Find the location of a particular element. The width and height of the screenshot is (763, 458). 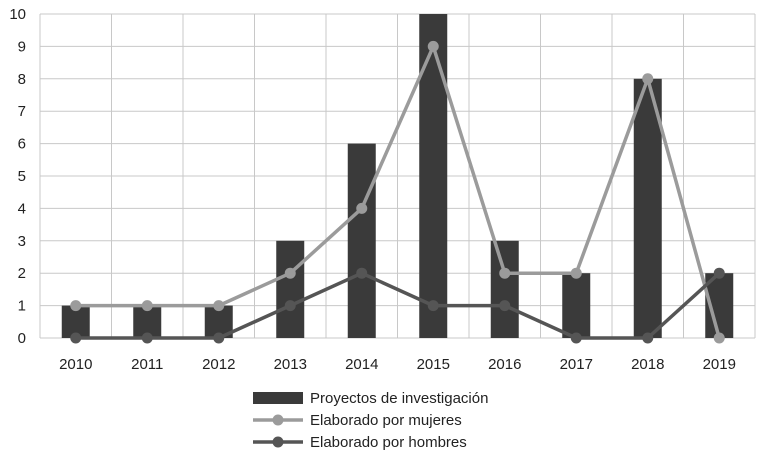

x-axis-ticks: 2010 2011 2012 2013 2014 2015 2016 2017 2018 2019 is located at coordinates (397, 364).